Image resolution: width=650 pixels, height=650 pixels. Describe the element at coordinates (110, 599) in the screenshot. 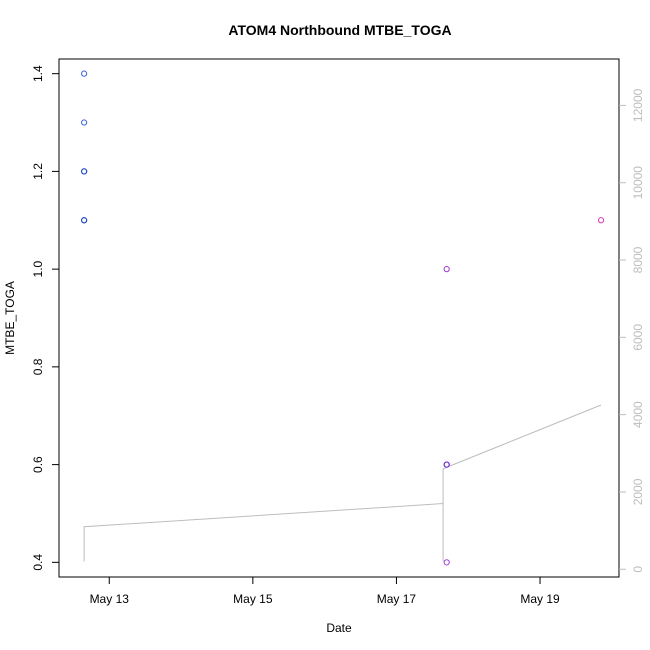

I see `x-tick-label: May 13` at that location.